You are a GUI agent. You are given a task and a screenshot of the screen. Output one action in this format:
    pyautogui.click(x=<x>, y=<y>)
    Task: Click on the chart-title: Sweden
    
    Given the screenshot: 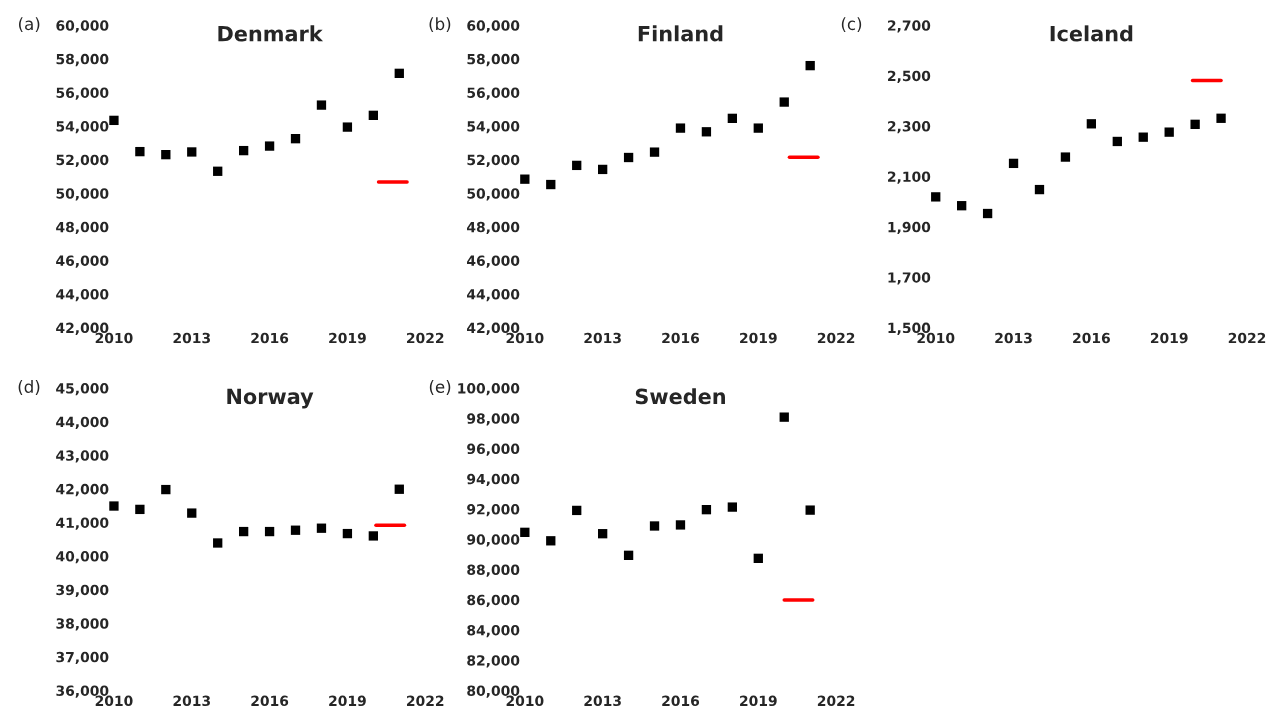 What is the action you would take?
    pyautogui.click(x=680, y=396)
    